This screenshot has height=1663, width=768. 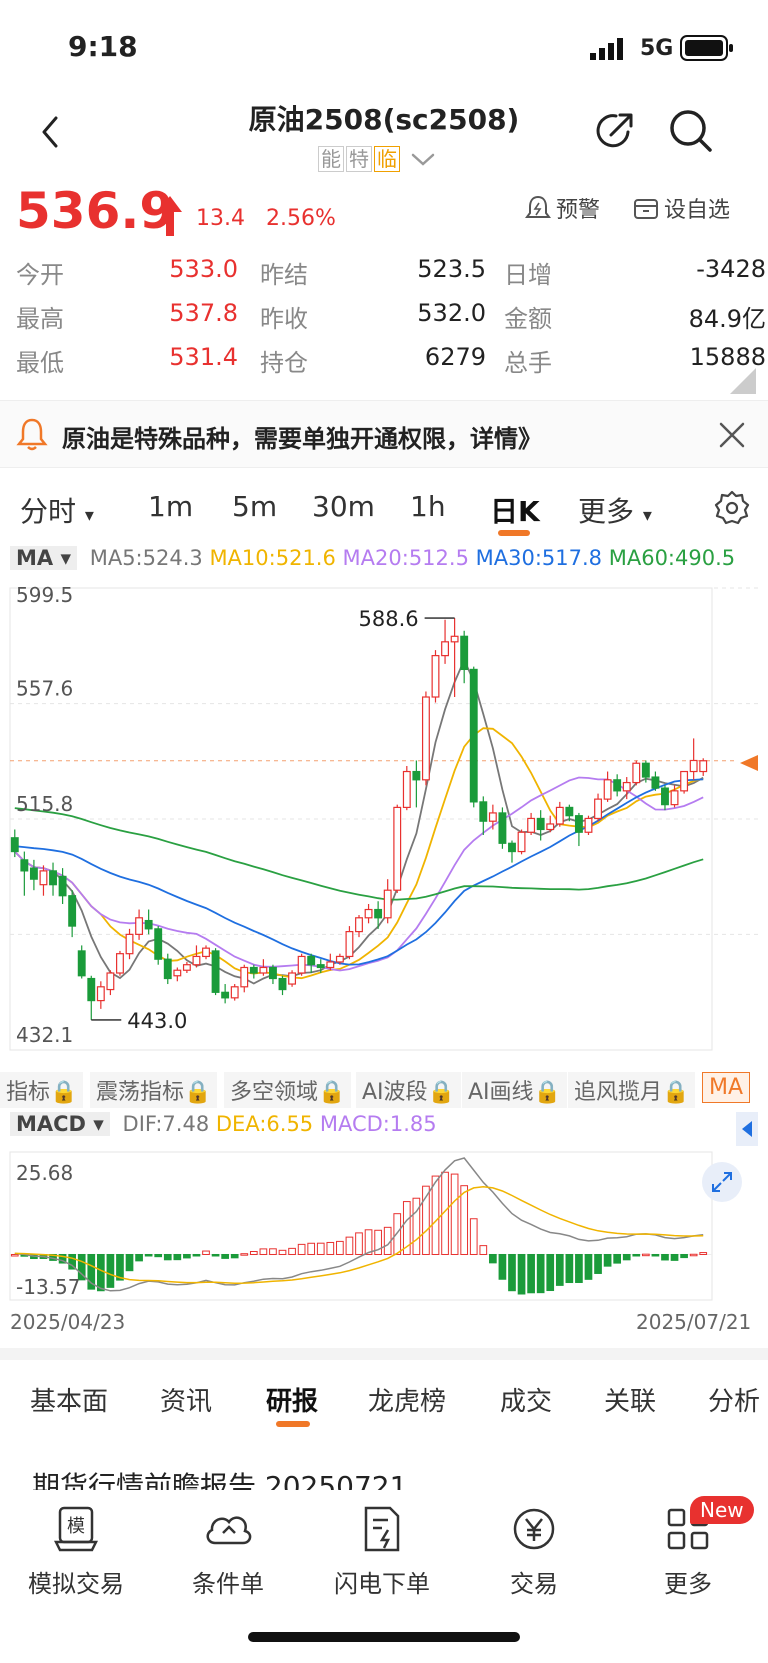 What do you see at coordinates (40, 275) in the screenshot?
I see `stat-label-open: 今开` at bounding box center [40, 275].